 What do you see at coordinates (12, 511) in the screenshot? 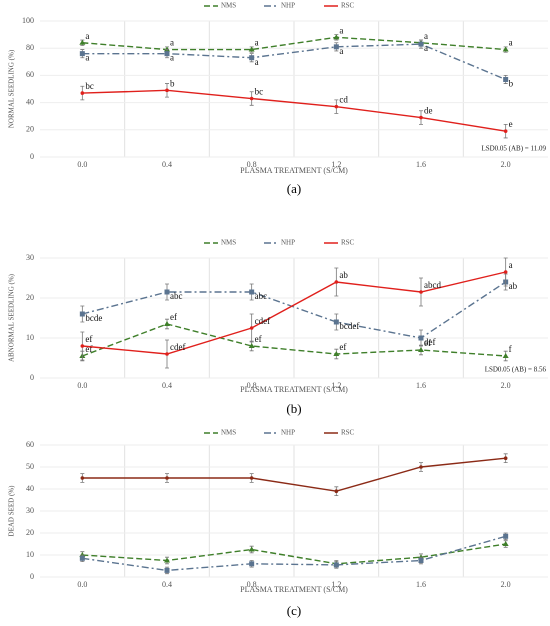
I see `y-axis-label: DEAD SEED (%)` at bounding box center [12, 511].